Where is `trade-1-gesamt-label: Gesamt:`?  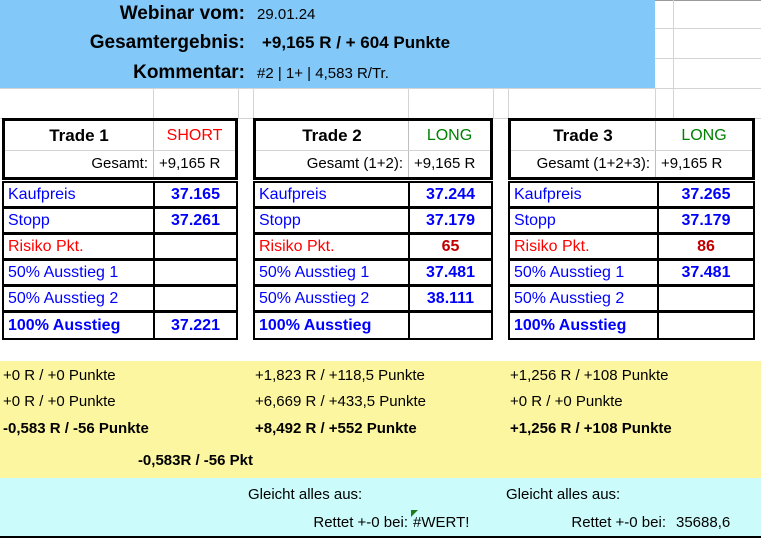 trade-1-gesamt-label: Gesamt: is located at coordinates (119, 163).